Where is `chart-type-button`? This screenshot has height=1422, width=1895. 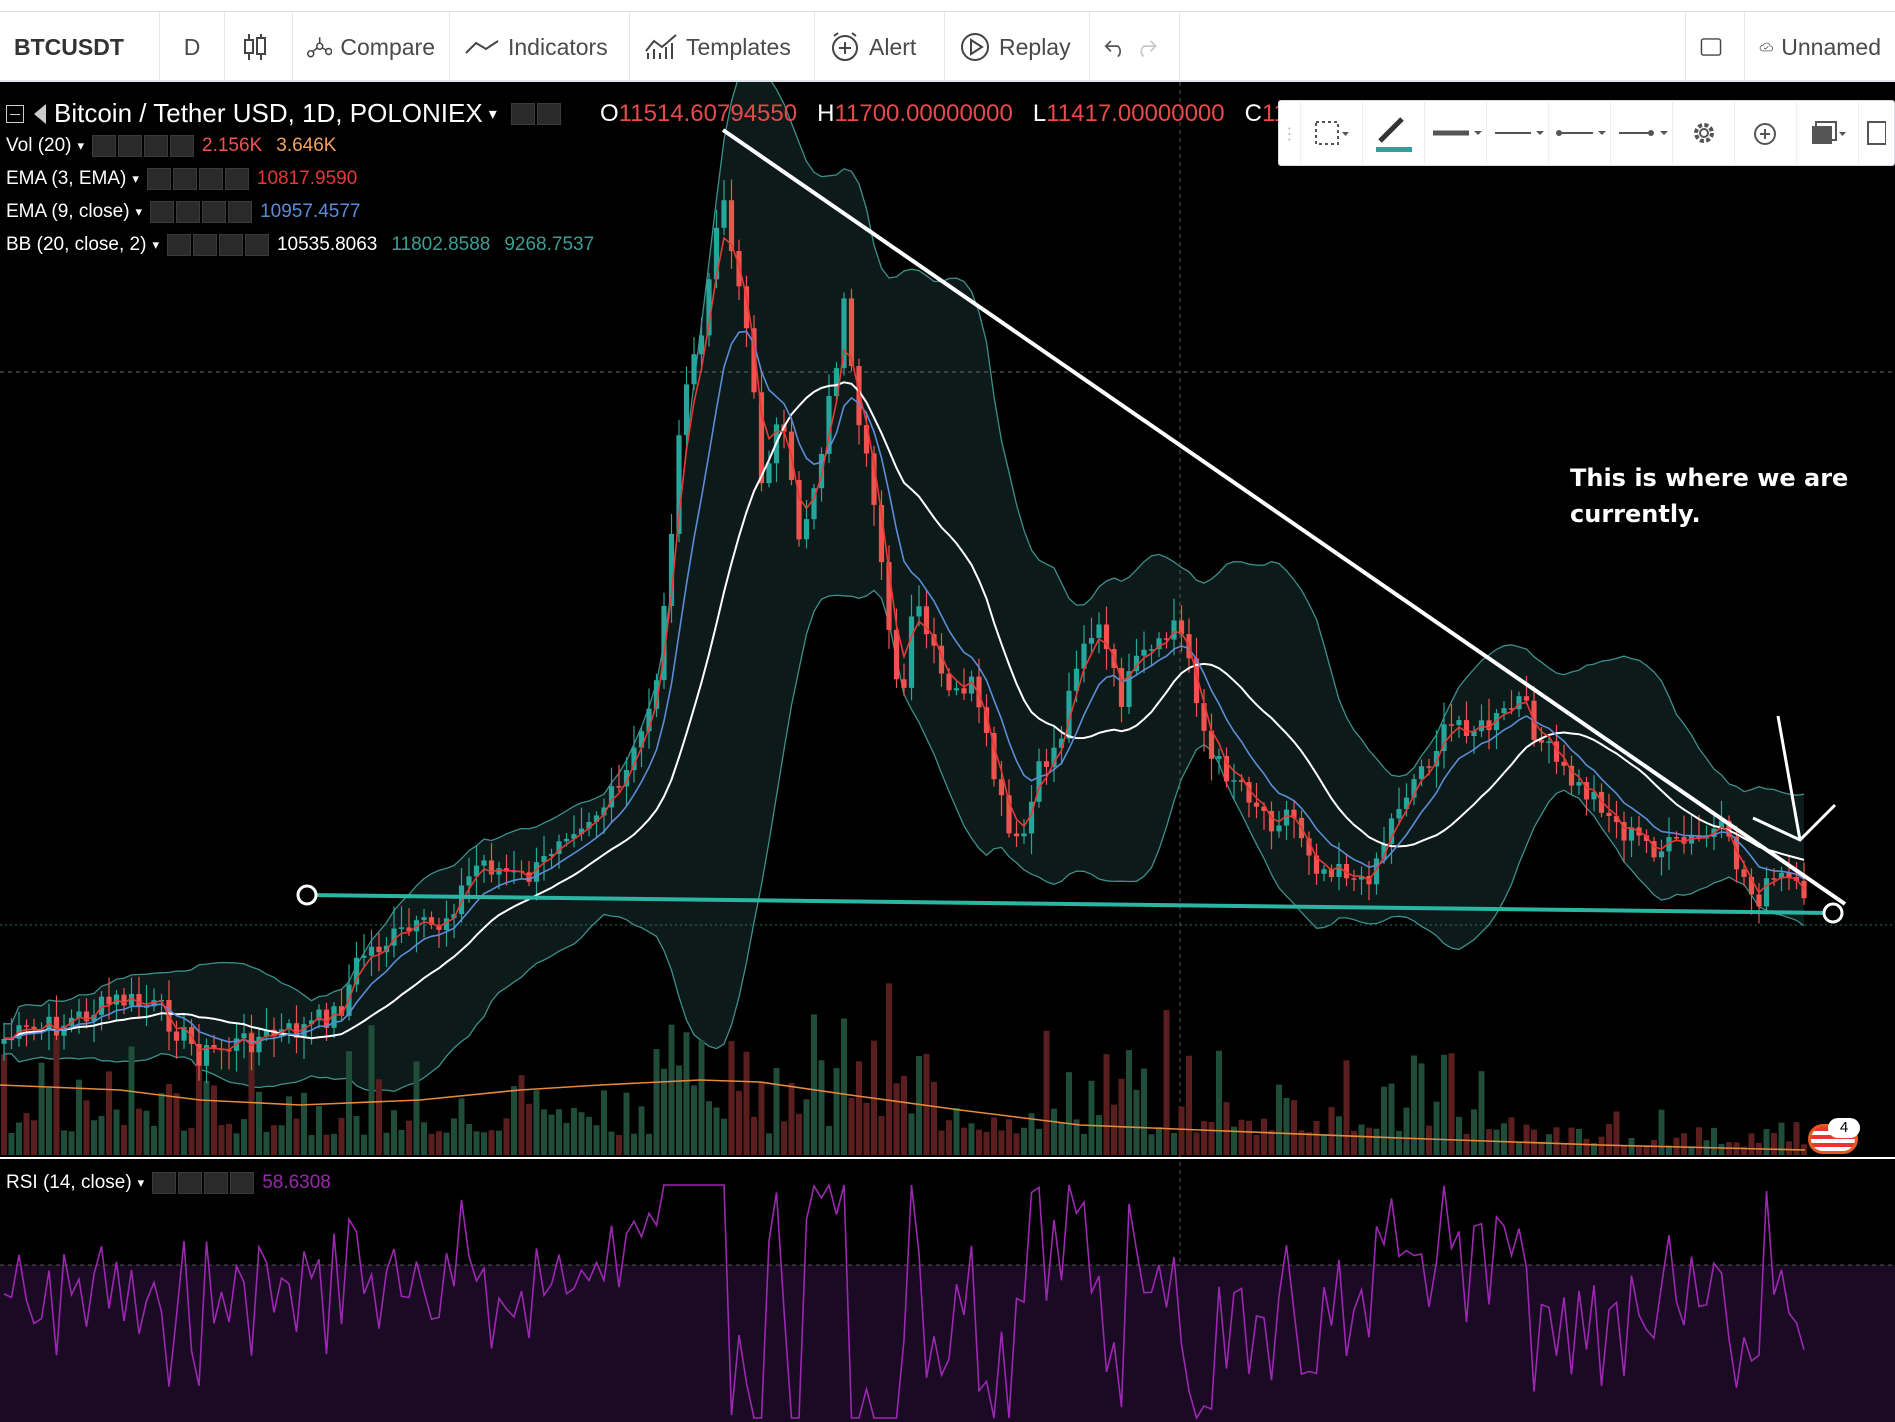 chart-type-button is located at coordinates (259, 47).